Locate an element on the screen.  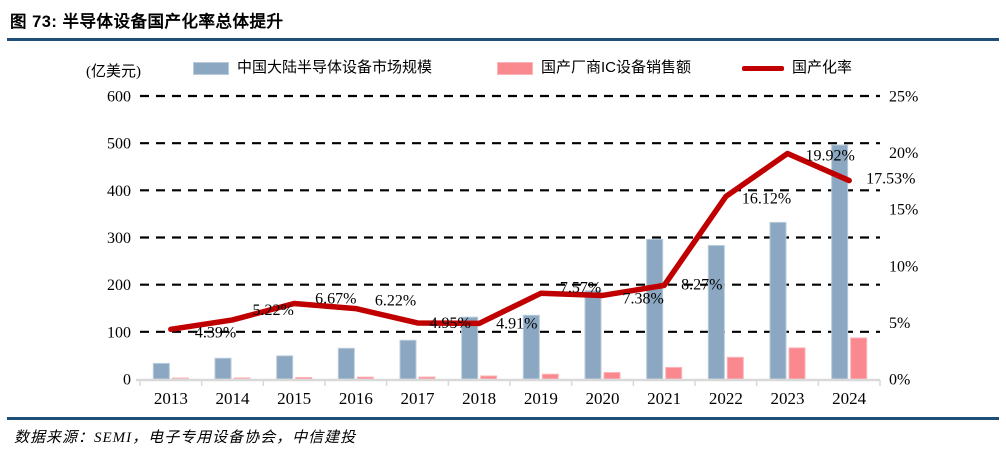
bar-market-size-2016 is located at coordinates (346, 363).